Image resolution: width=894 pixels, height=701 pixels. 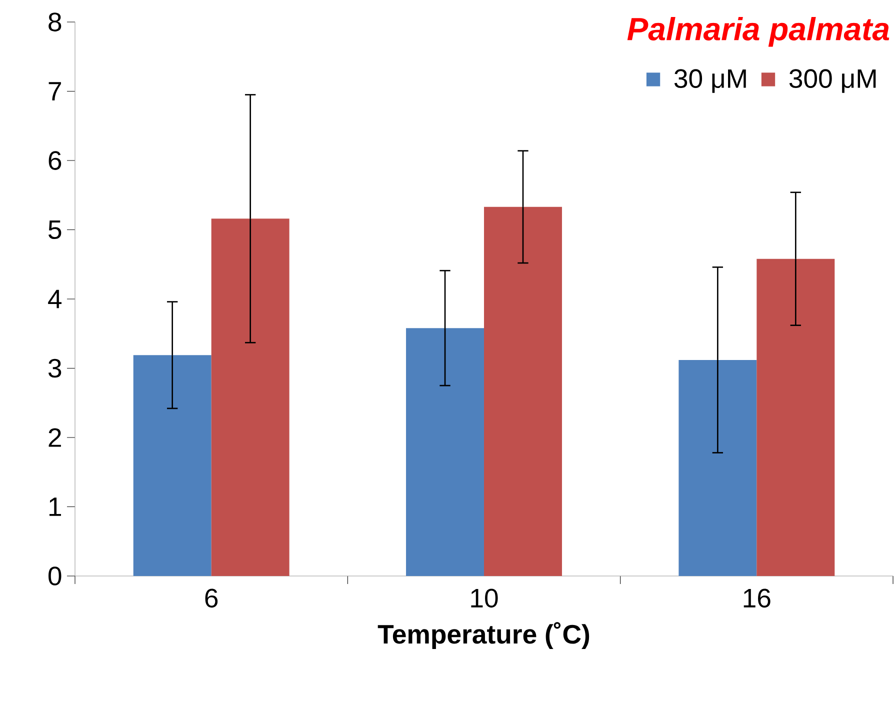 I want to click on y-tick-label: 5, so click(x=55, y=230).